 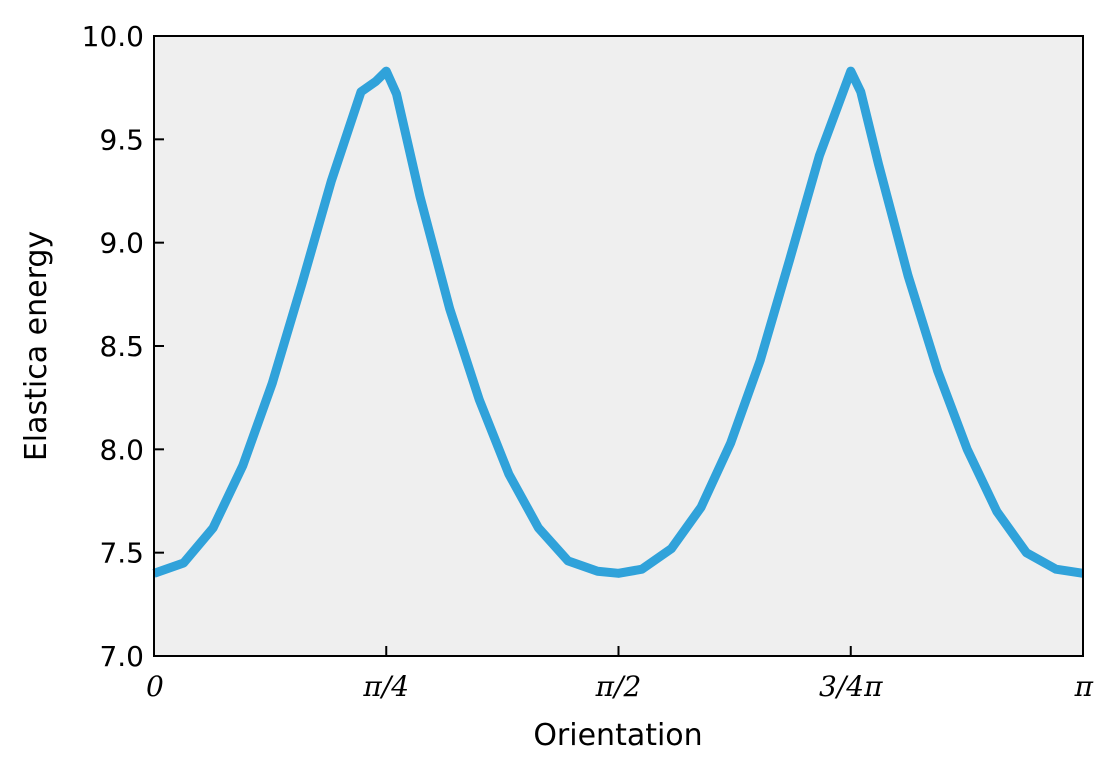 What do you see at coordinates (155, 686) in the screenshot?
I see `x-tick-label: 0` at bounding box center [155, 686].